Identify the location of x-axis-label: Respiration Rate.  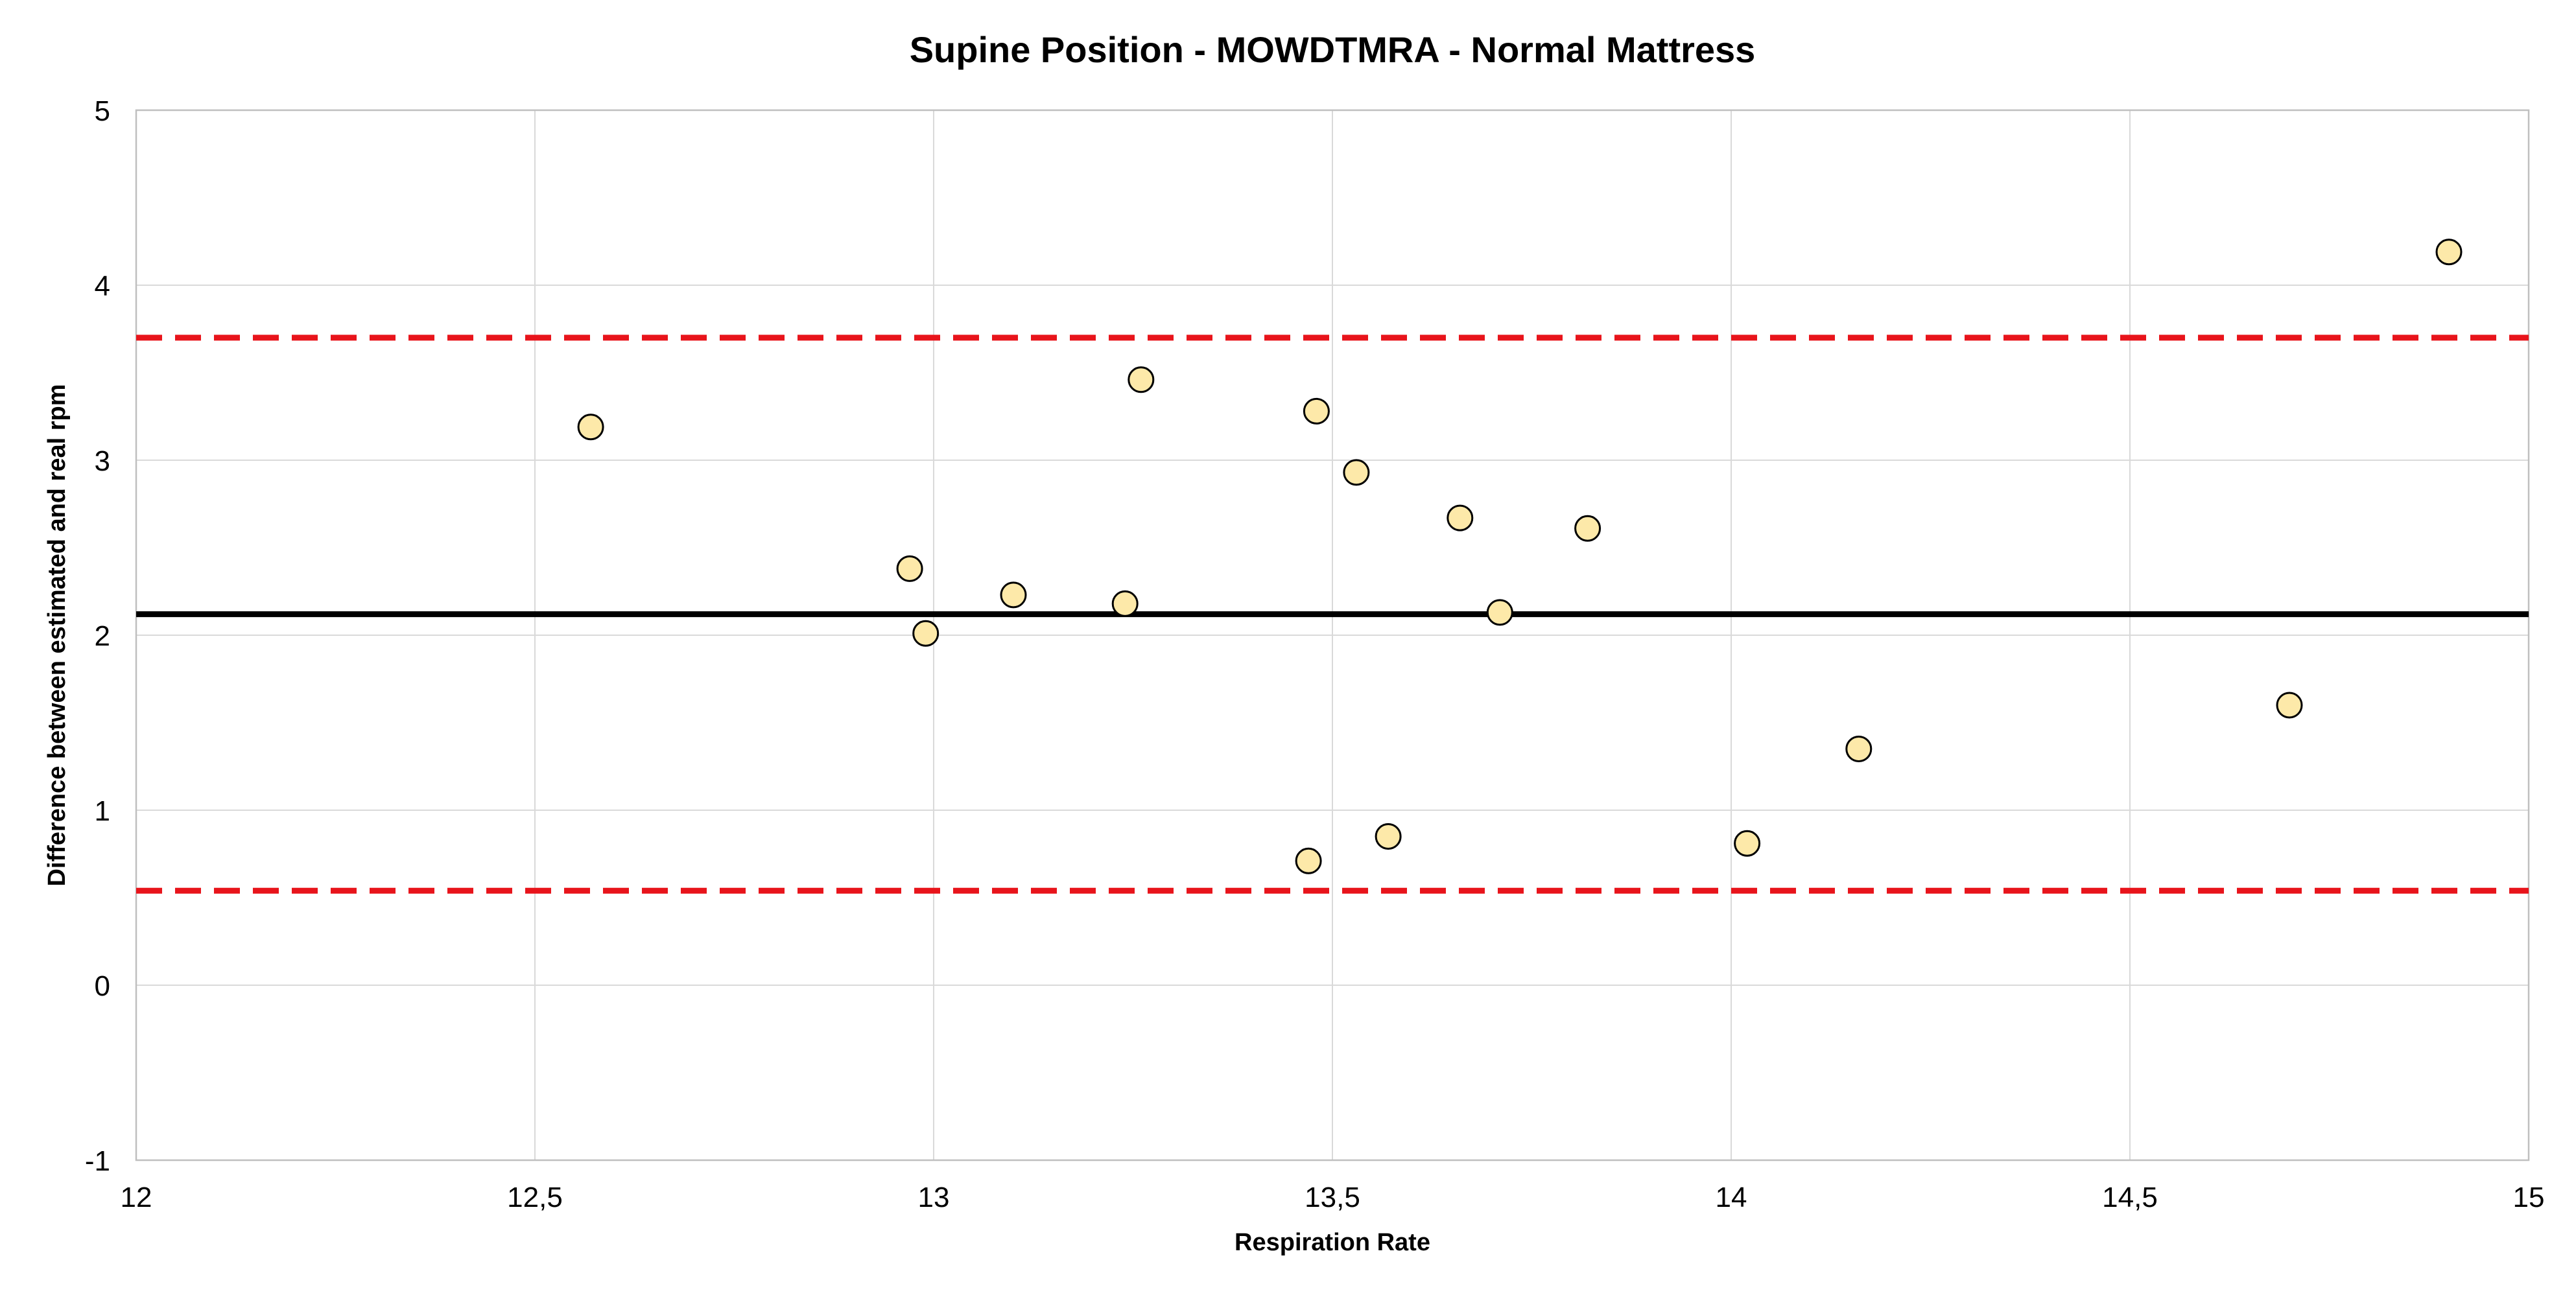
(1332, 1242).